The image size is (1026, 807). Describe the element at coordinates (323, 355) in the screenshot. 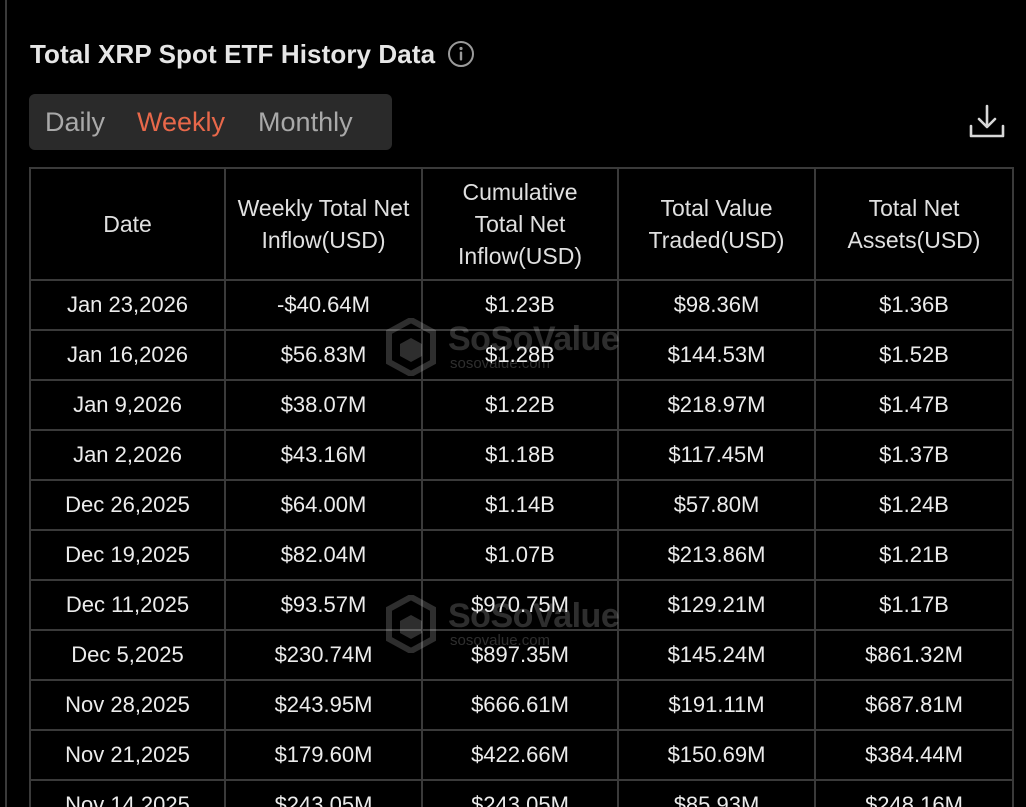

I see `cell-weekly-inflow: $56.83M` at that location.